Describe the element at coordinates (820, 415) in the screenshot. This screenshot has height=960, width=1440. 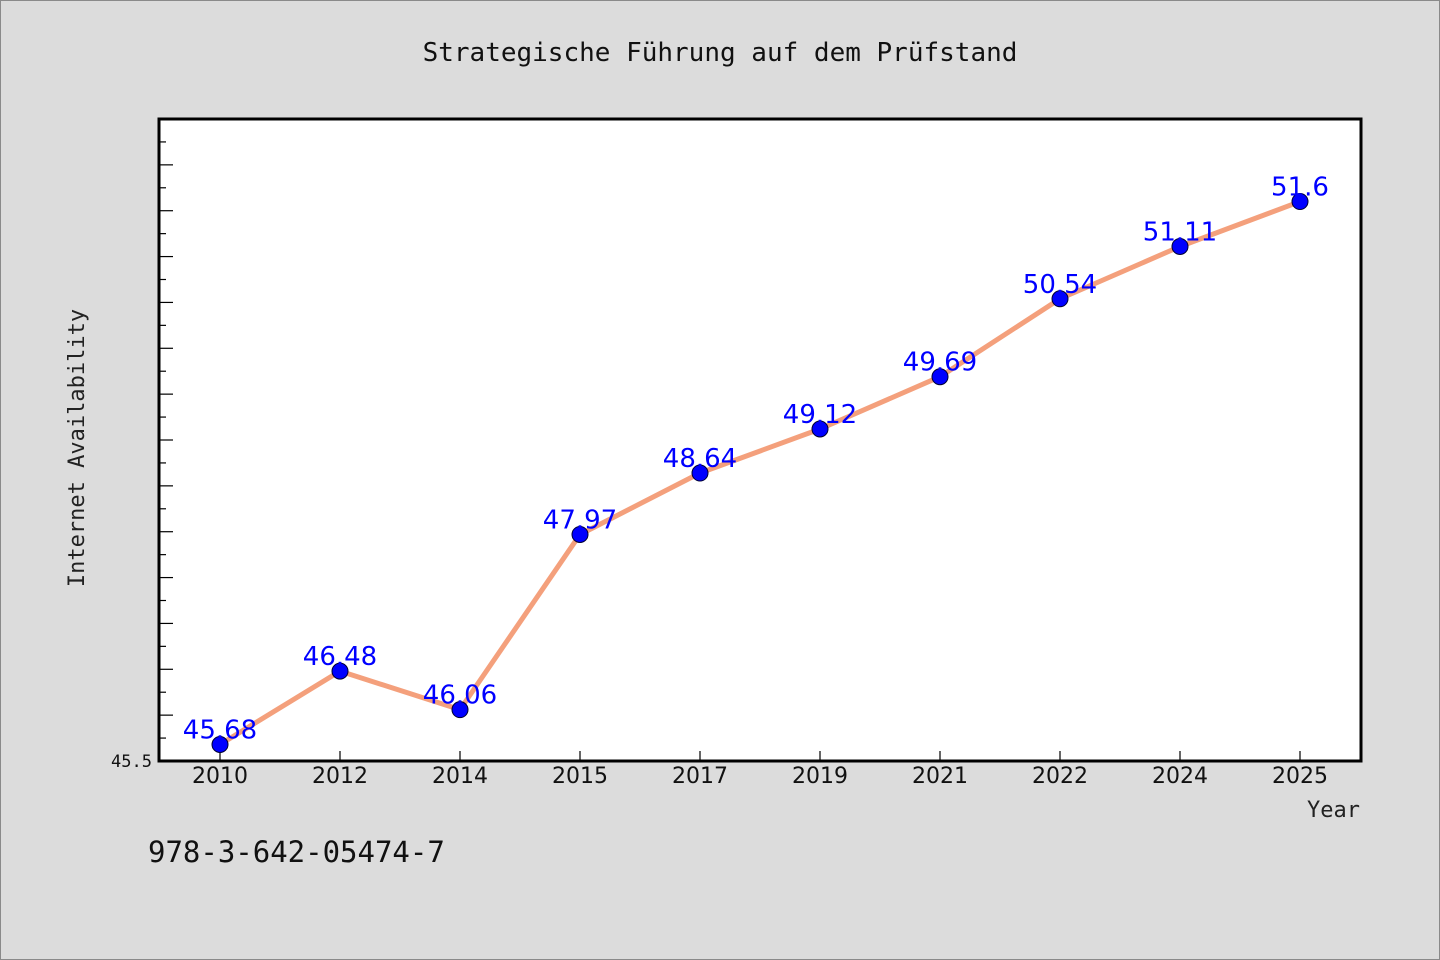
I see `data-label: 49.12` at that location.